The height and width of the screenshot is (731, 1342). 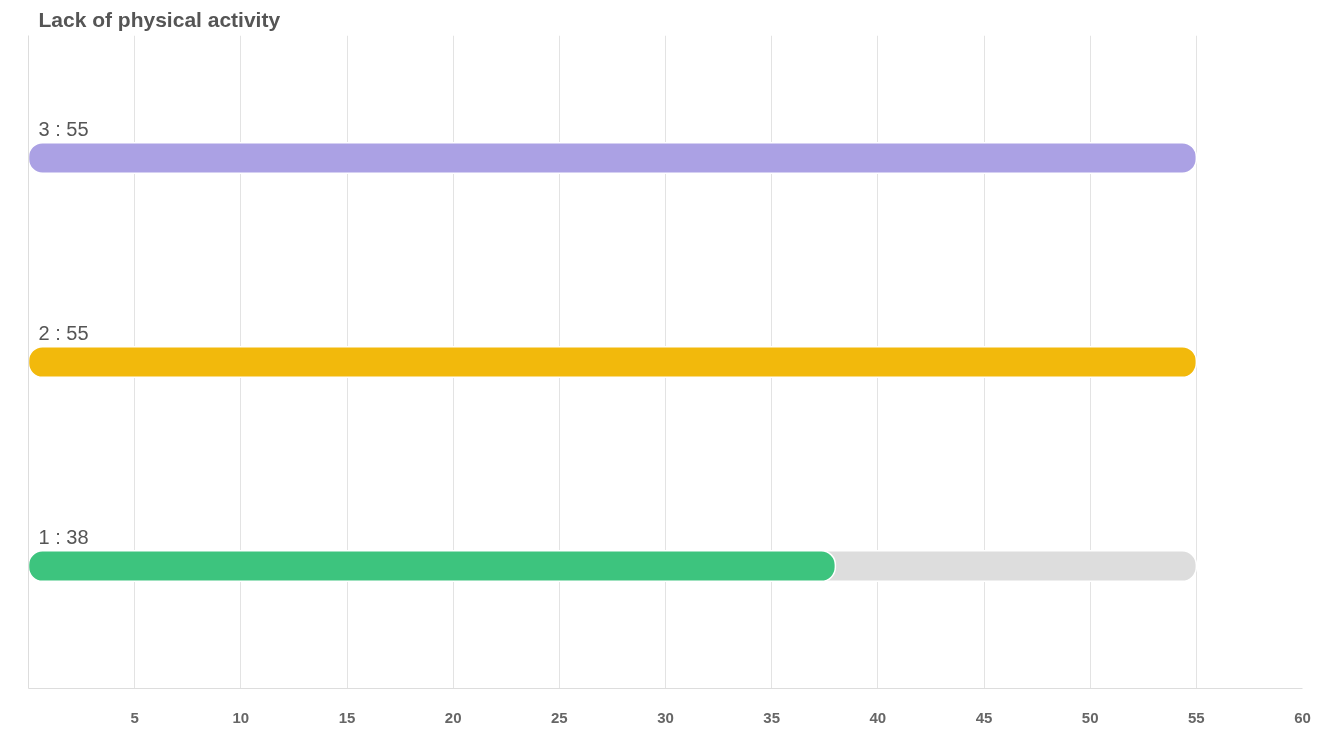 I want to click on data-label: 1 : 38, so click(x=63, y=536).